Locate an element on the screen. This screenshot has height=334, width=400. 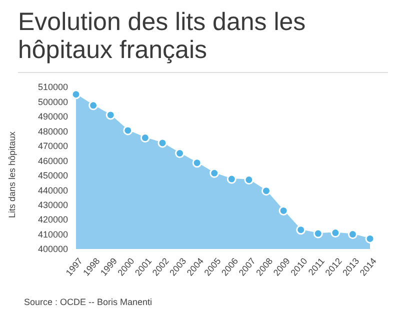
y-tick-label: 400000 is located at coordinates (53, 249).